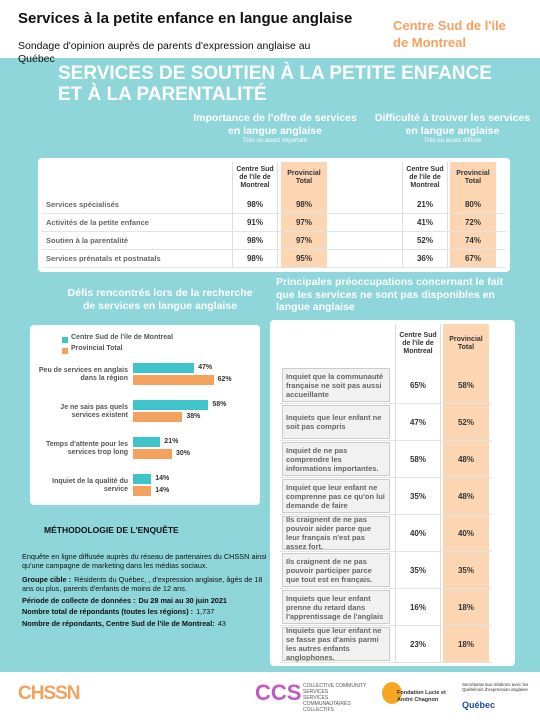 The height and width of the screenshot is (720, 540). I want to click on cell-value: 41%, so click(424, 222).